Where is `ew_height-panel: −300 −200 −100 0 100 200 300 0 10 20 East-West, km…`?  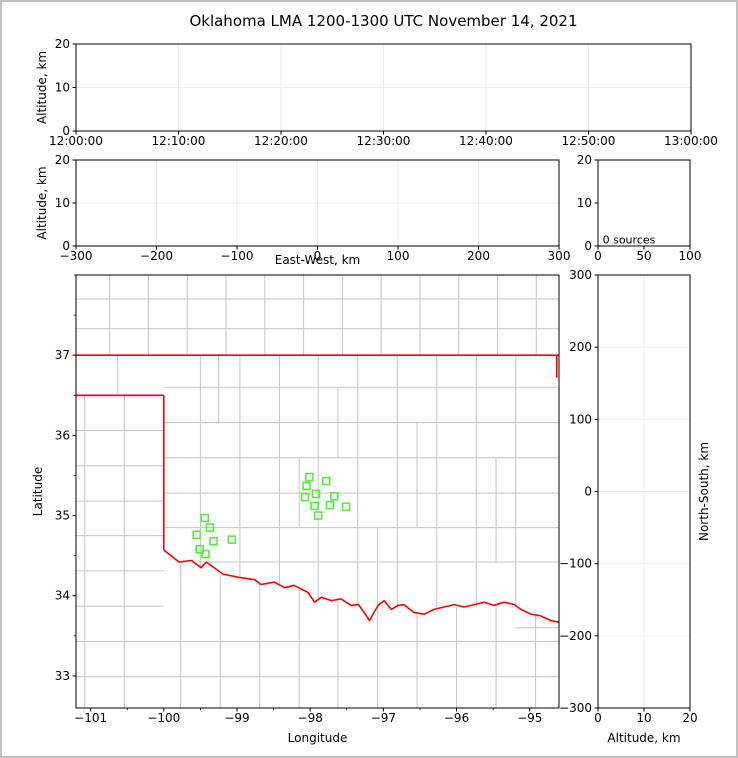 ew_height-panel: −300 −200 −100 0 100 200 300 0 10 20 East-West, km… is located at coordinates (302, 210).